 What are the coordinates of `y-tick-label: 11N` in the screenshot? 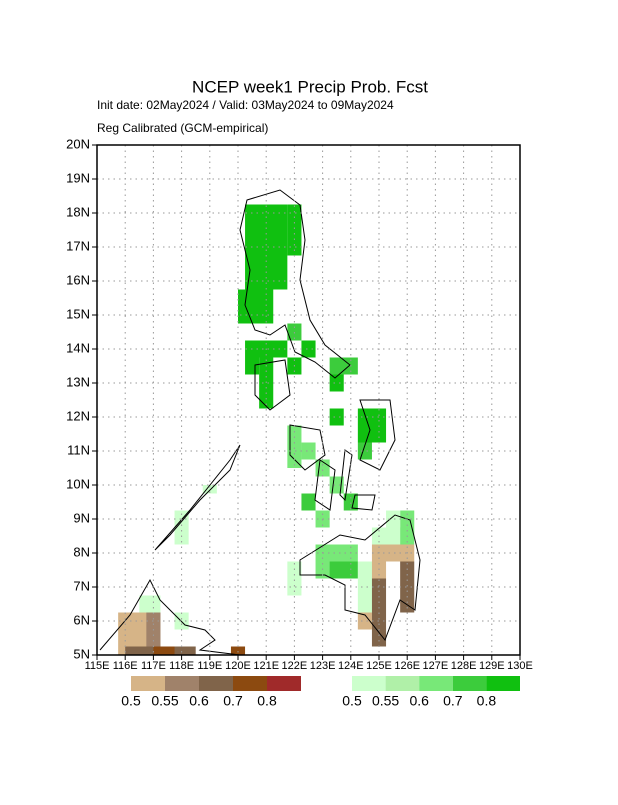 It's located at (78, 449).